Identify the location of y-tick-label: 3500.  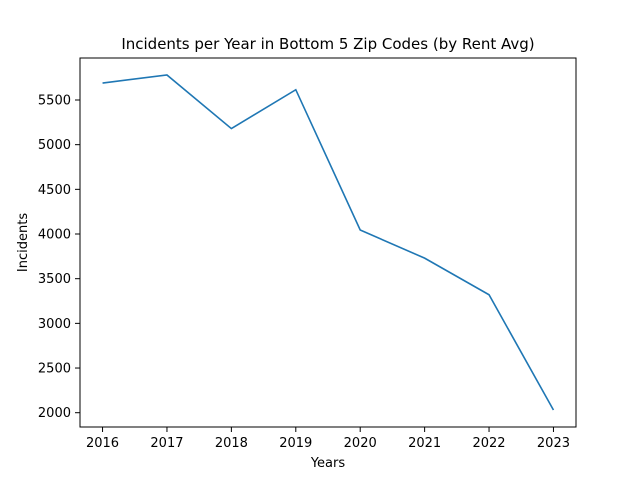
(54, 279).